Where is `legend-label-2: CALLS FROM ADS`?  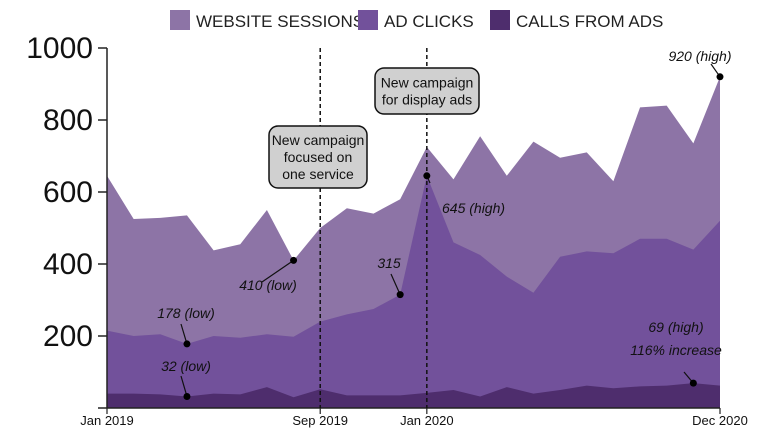 legend-label-2: CALLS FROM ADS is located at coordinates (589, 21).